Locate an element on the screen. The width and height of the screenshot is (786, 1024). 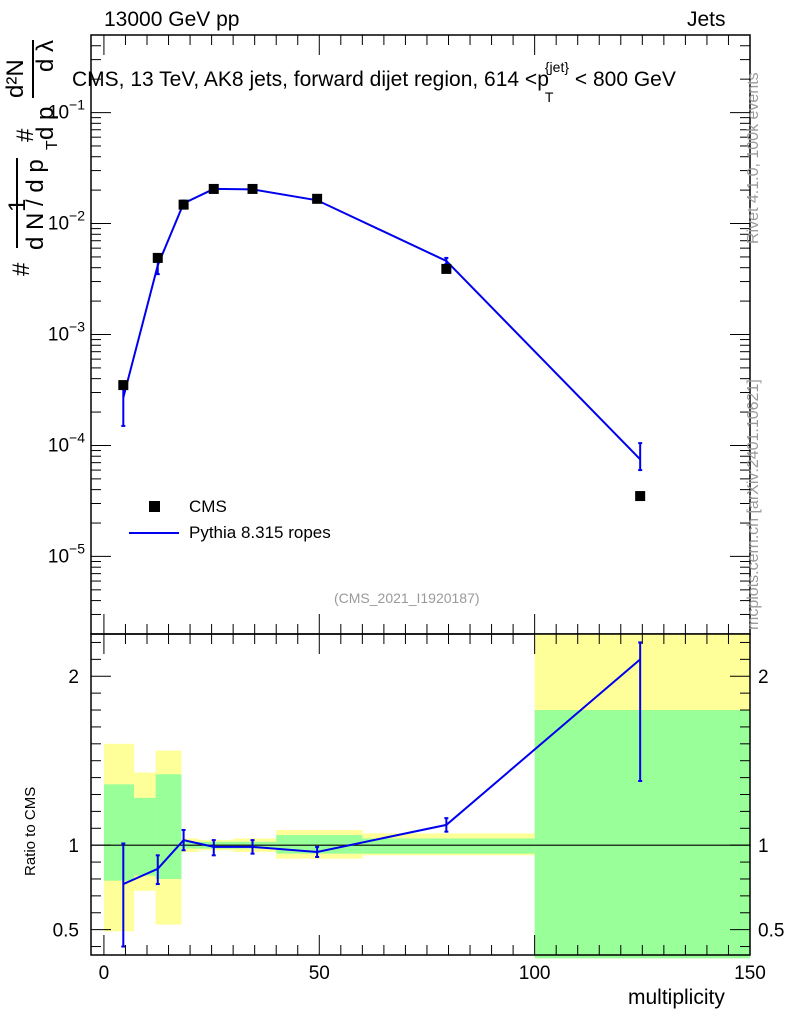
ratio-y-tick-label-right: 1 is located at coordinates (763, 846).